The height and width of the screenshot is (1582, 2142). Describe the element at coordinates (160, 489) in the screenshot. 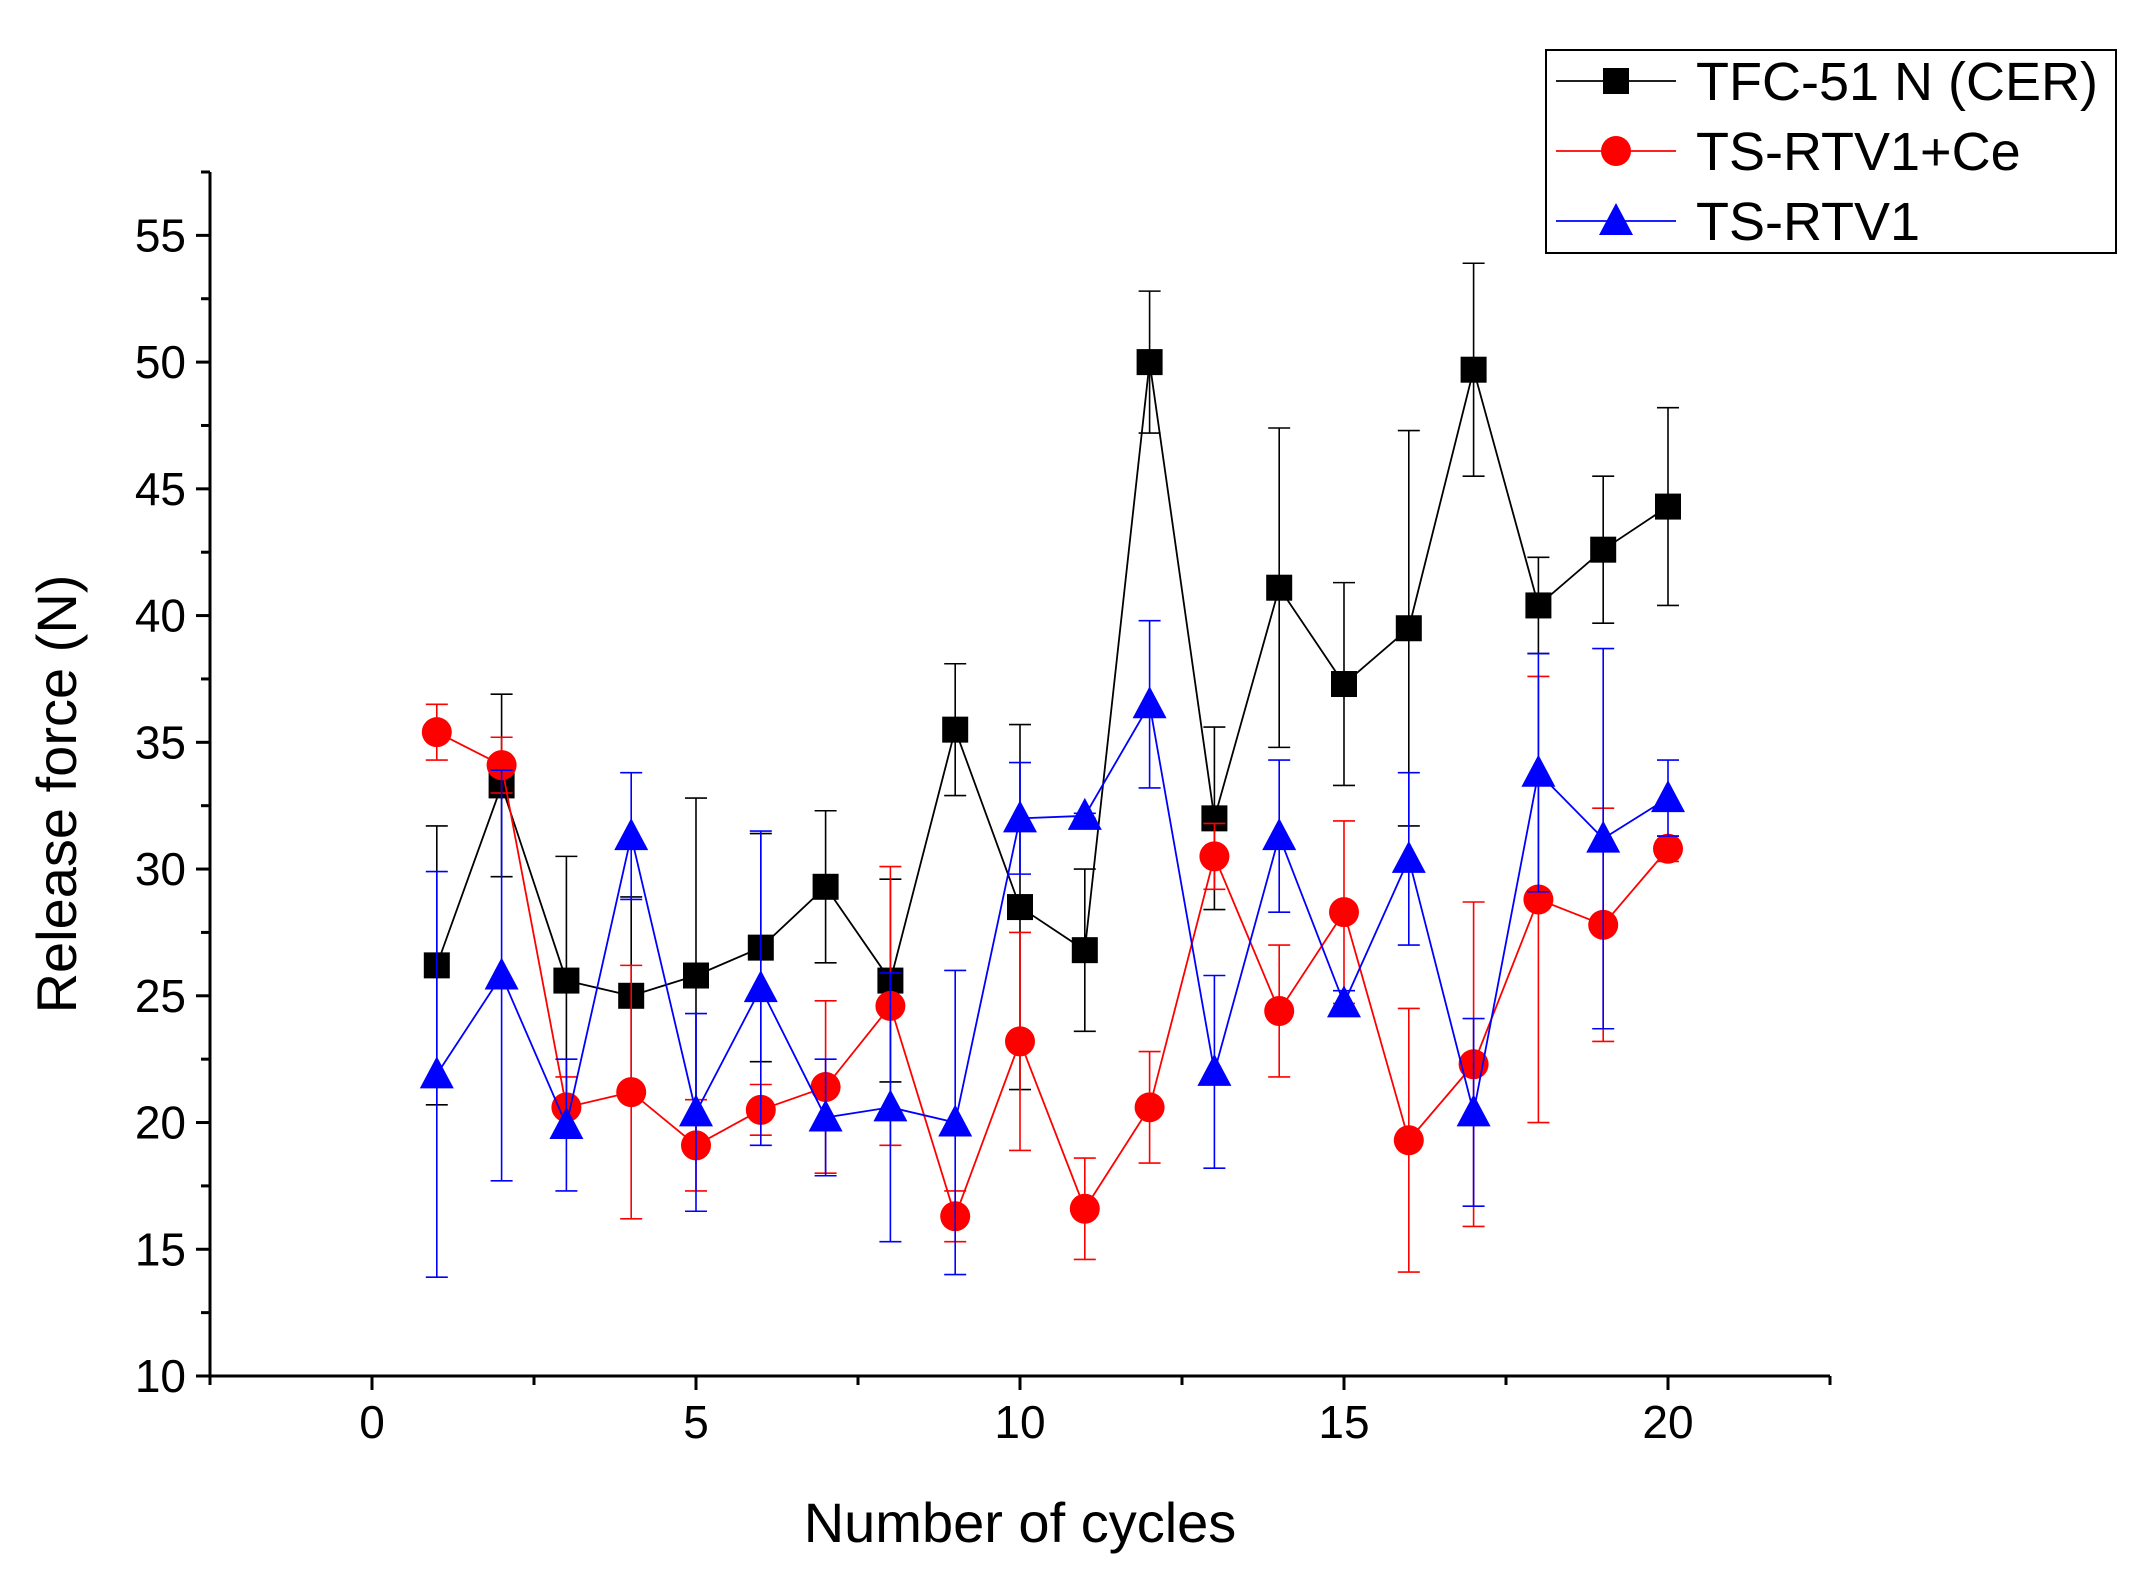

I see `y-tick-label: 45` at that location.